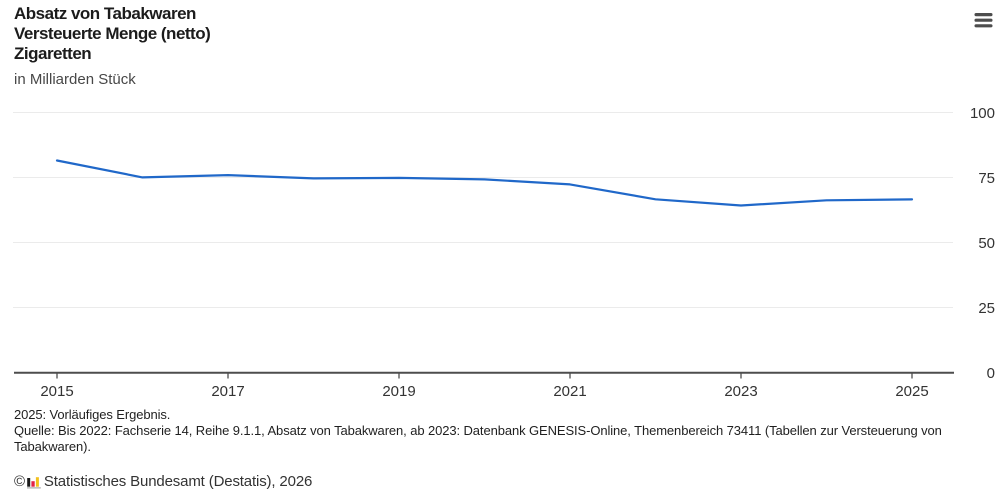 Image resolution: width=1000 pixels, height=493 pixels. Describe the element at coordinates (740, 391) in the screenshot. I see `svg-text: 2023` at that location.